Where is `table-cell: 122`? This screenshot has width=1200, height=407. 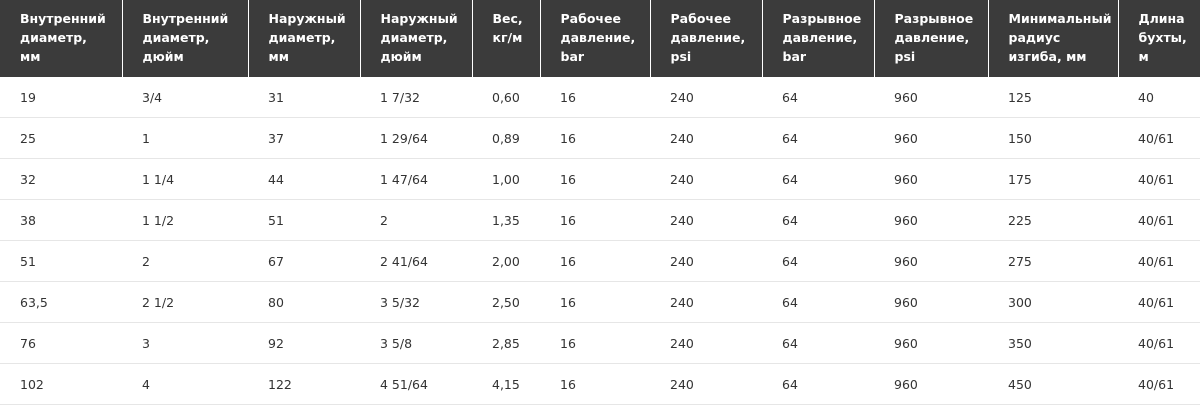
table-cell: 122 is located at coordinates (304, 384).